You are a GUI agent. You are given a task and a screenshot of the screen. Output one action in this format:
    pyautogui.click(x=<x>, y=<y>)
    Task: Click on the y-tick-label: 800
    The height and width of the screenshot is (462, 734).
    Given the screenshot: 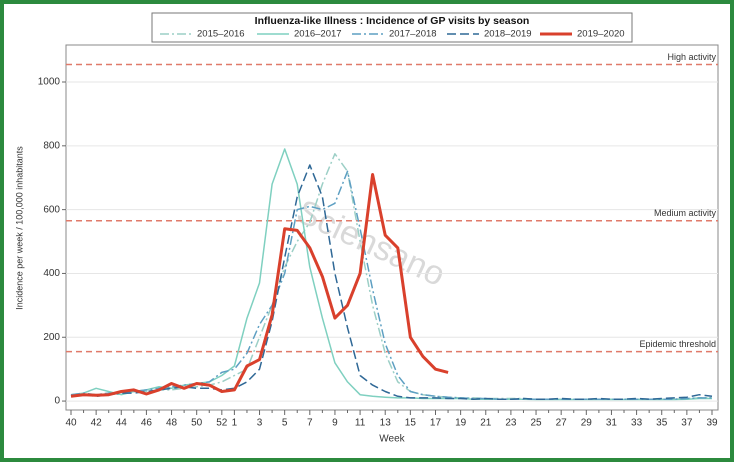 What is the action you would take?
    pyautogui.click(x=51, y=145)
    